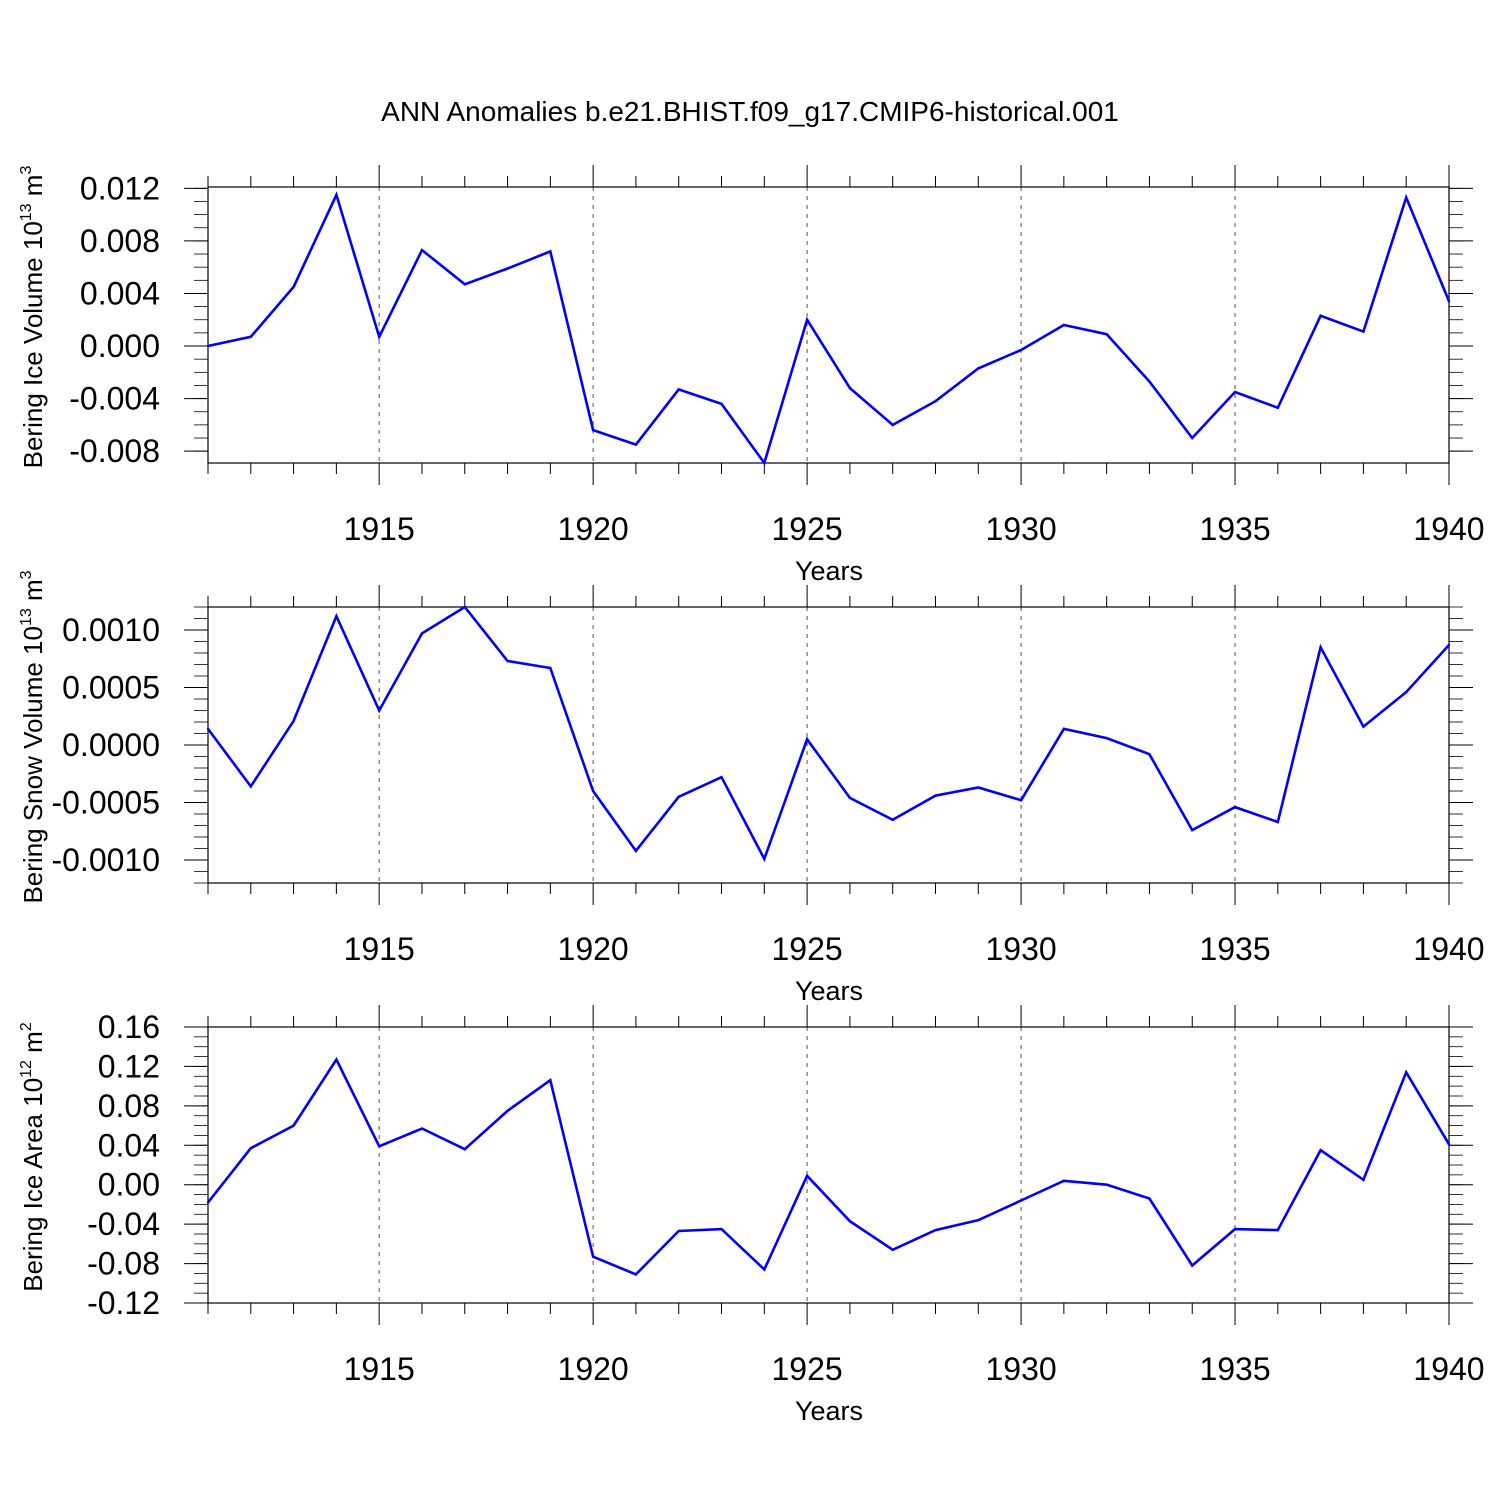  What do you see at coordinates (129, 1066) in the screenshot?
I see `y-tick-label: 0.12` at bounding box center [129, 1066].